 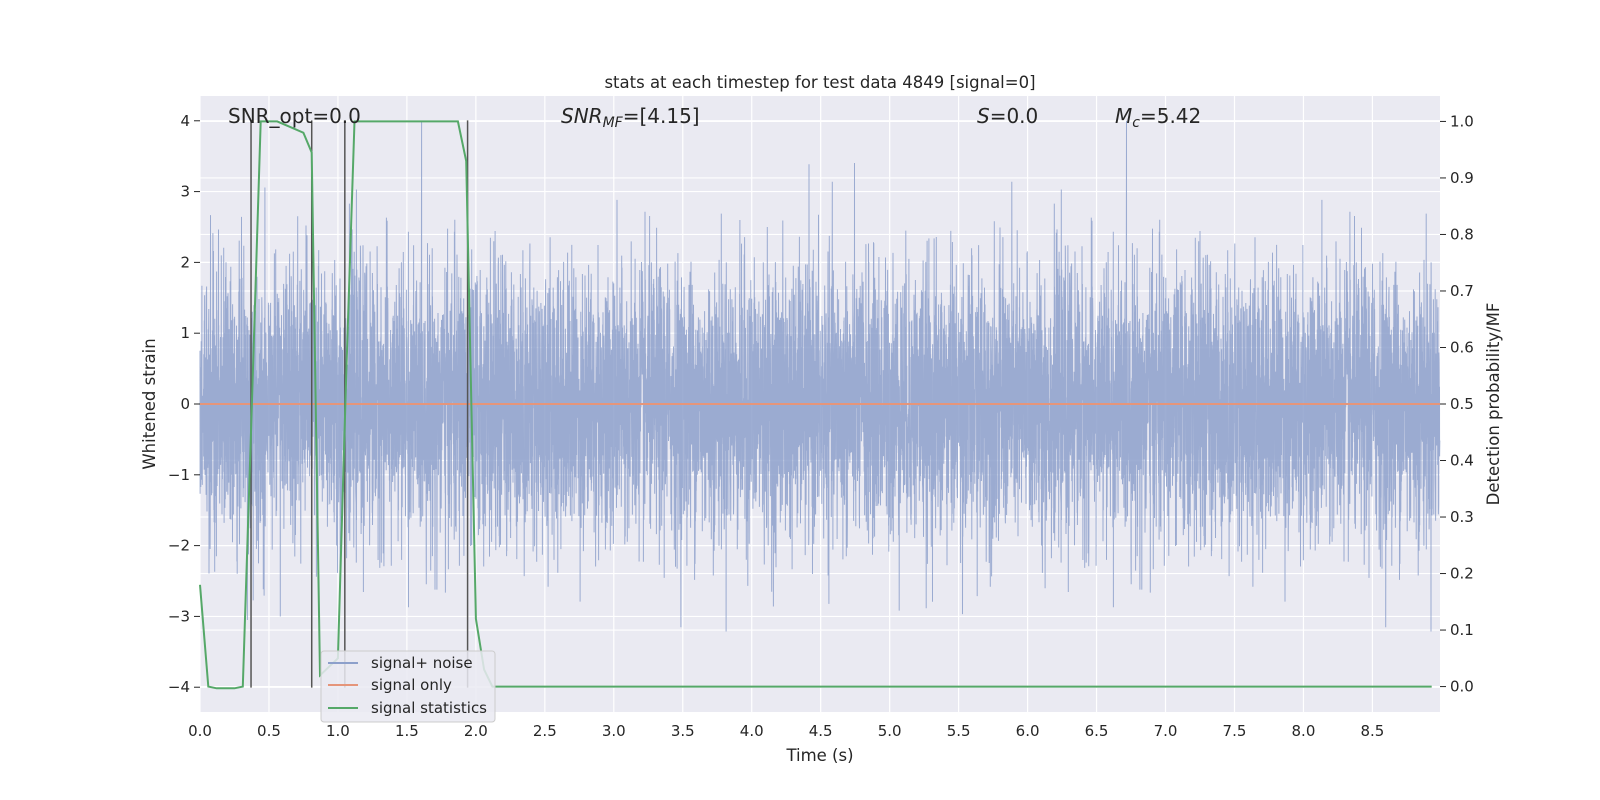 I want to click on y2-tick-label: 0.6, so click(x=1462, y=347).